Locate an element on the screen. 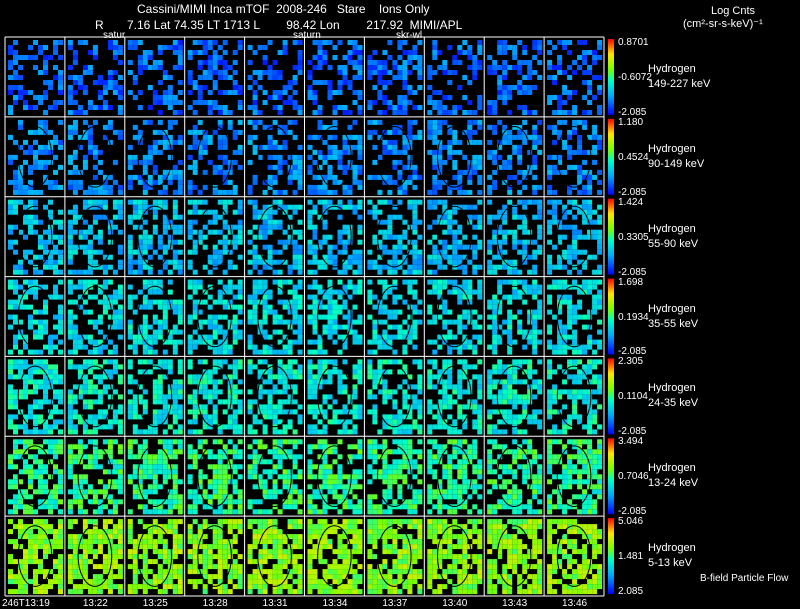 This screenshot has width=800, height=609. row-energy-label: 24-35 keV is located at coordinates (673, 403).